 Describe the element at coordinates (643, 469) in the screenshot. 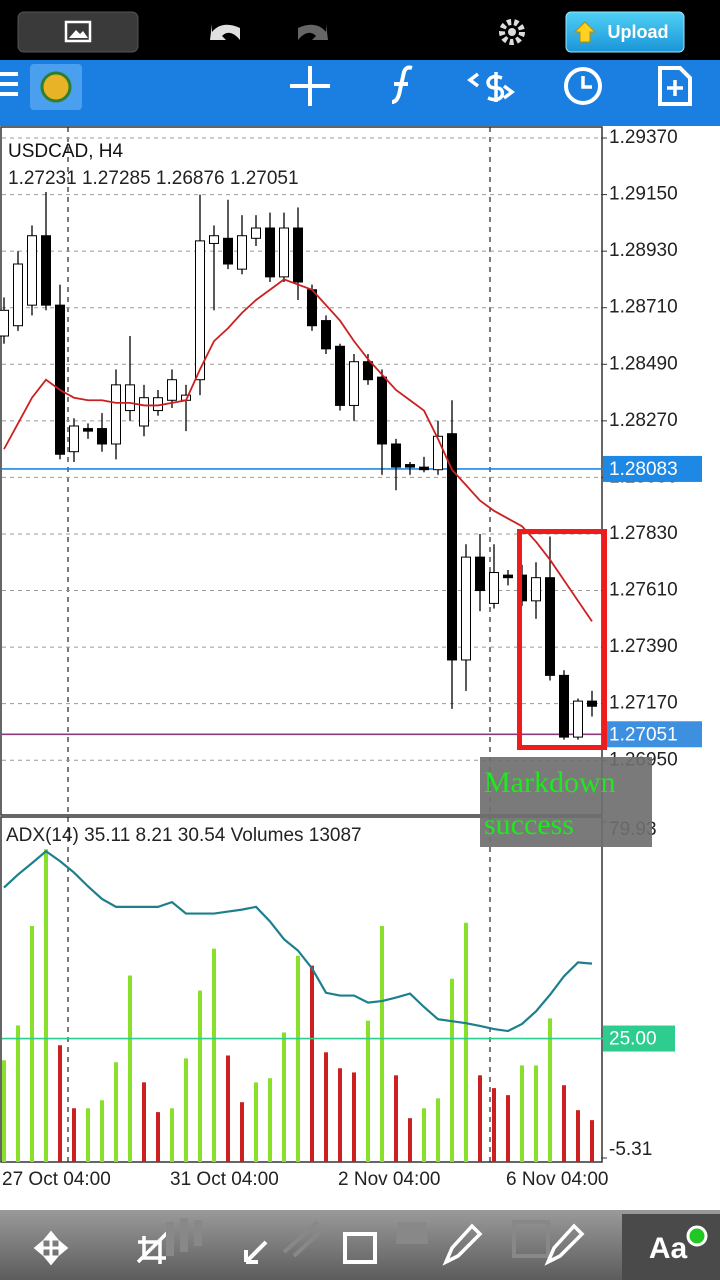

I see `price-level-label: 1.28083` at that location.